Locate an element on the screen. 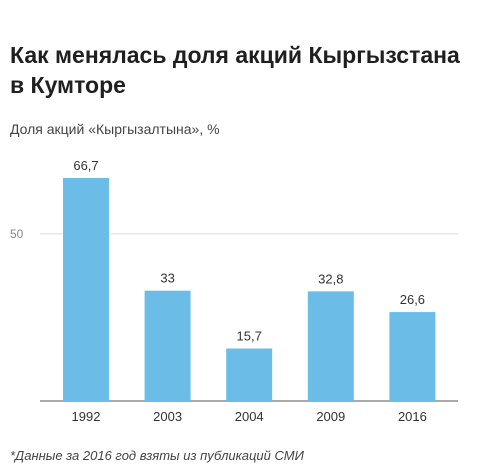 This screenshot has height=473, width=500. data-label: 15,7 is located at coordinates (249, 336).